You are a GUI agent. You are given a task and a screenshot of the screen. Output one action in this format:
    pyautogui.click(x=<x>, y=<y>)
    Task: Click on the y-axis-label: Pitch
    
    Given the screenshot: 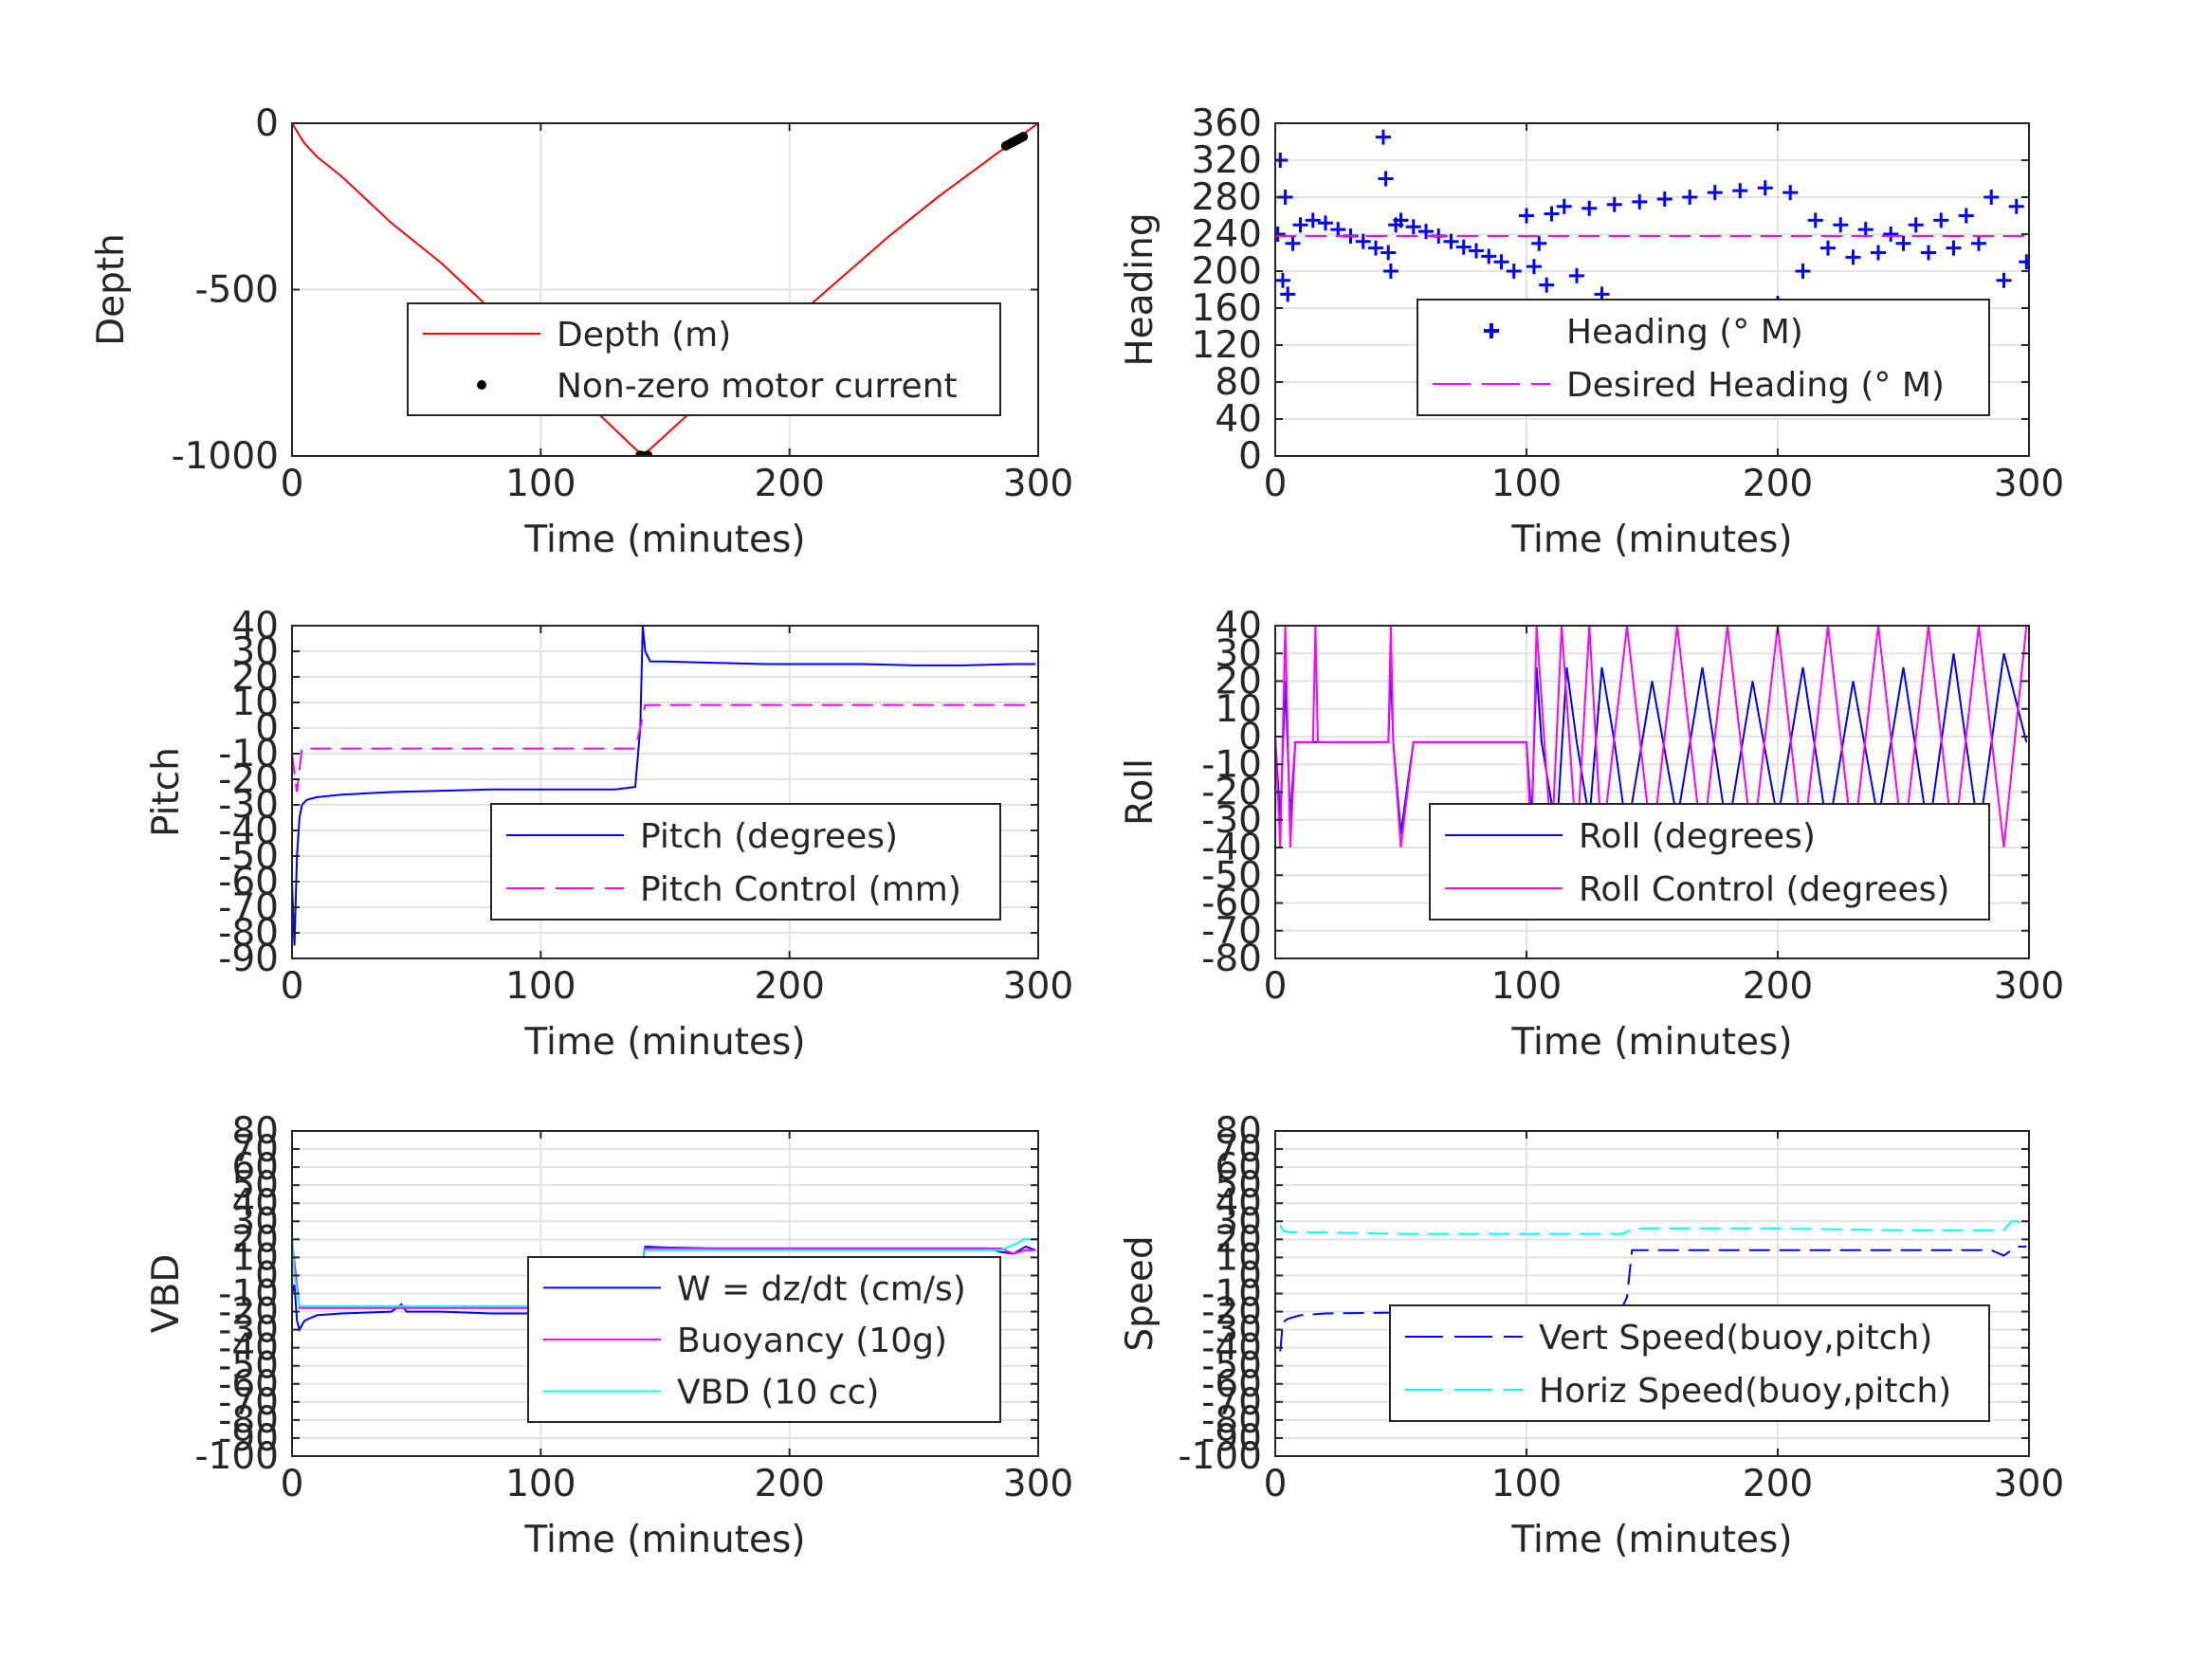 What is the action you would take?
    pyautogui.click(x=166, y=792)
    